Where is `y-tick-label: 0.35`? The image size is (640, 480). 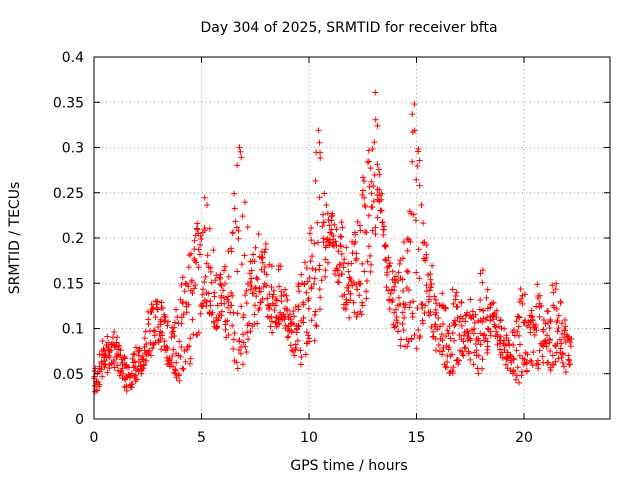
y-tick-label: 0.35 is located at coordinates (68, 103).